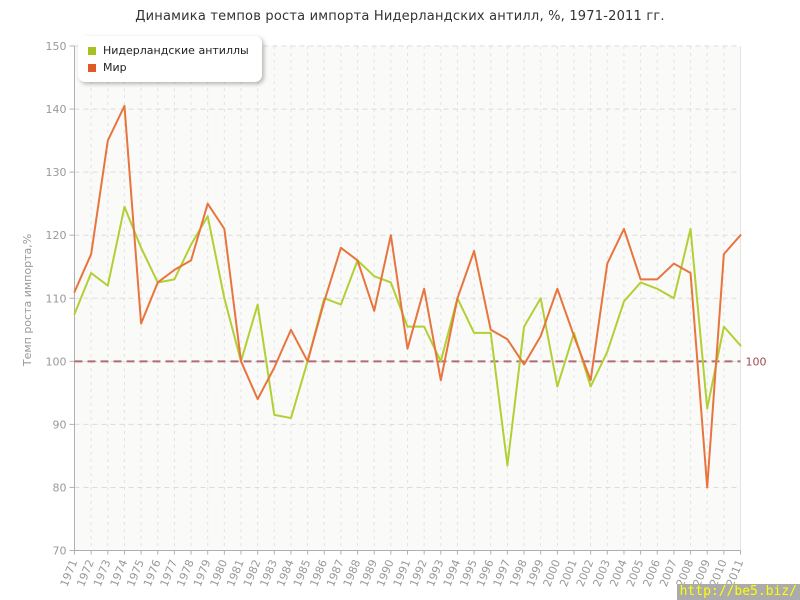 This screenshot has width=800, height=600. I want to click on svg-text: 100, so click(56, 361).